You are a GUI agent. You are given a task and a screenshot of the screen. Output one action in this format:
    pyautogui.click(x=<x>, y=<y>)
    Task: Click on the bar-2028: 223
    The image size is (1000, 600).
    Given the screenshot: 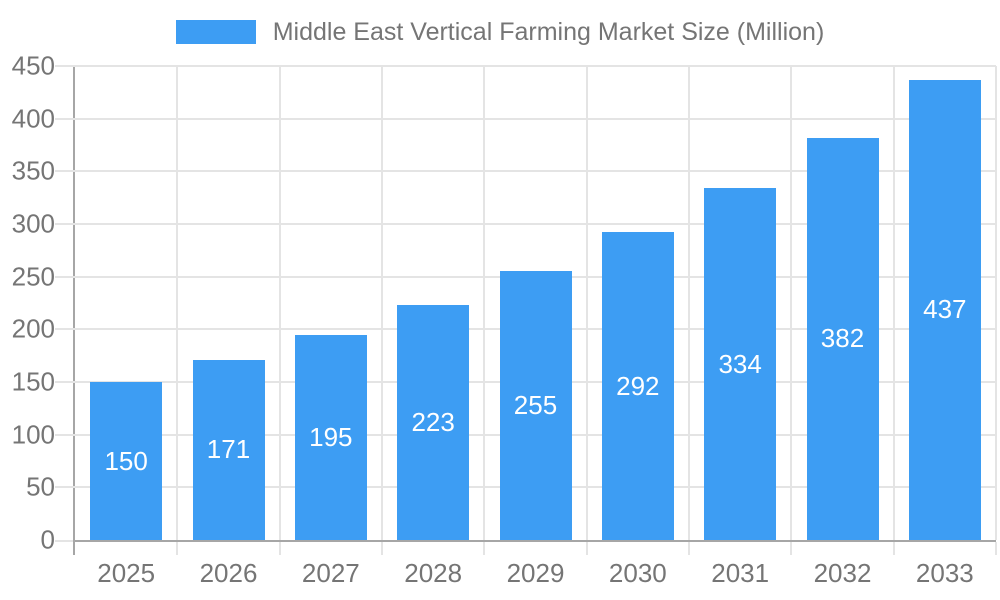 What is the action you would take?
    pyautogui.click(x=433, y=422)
    